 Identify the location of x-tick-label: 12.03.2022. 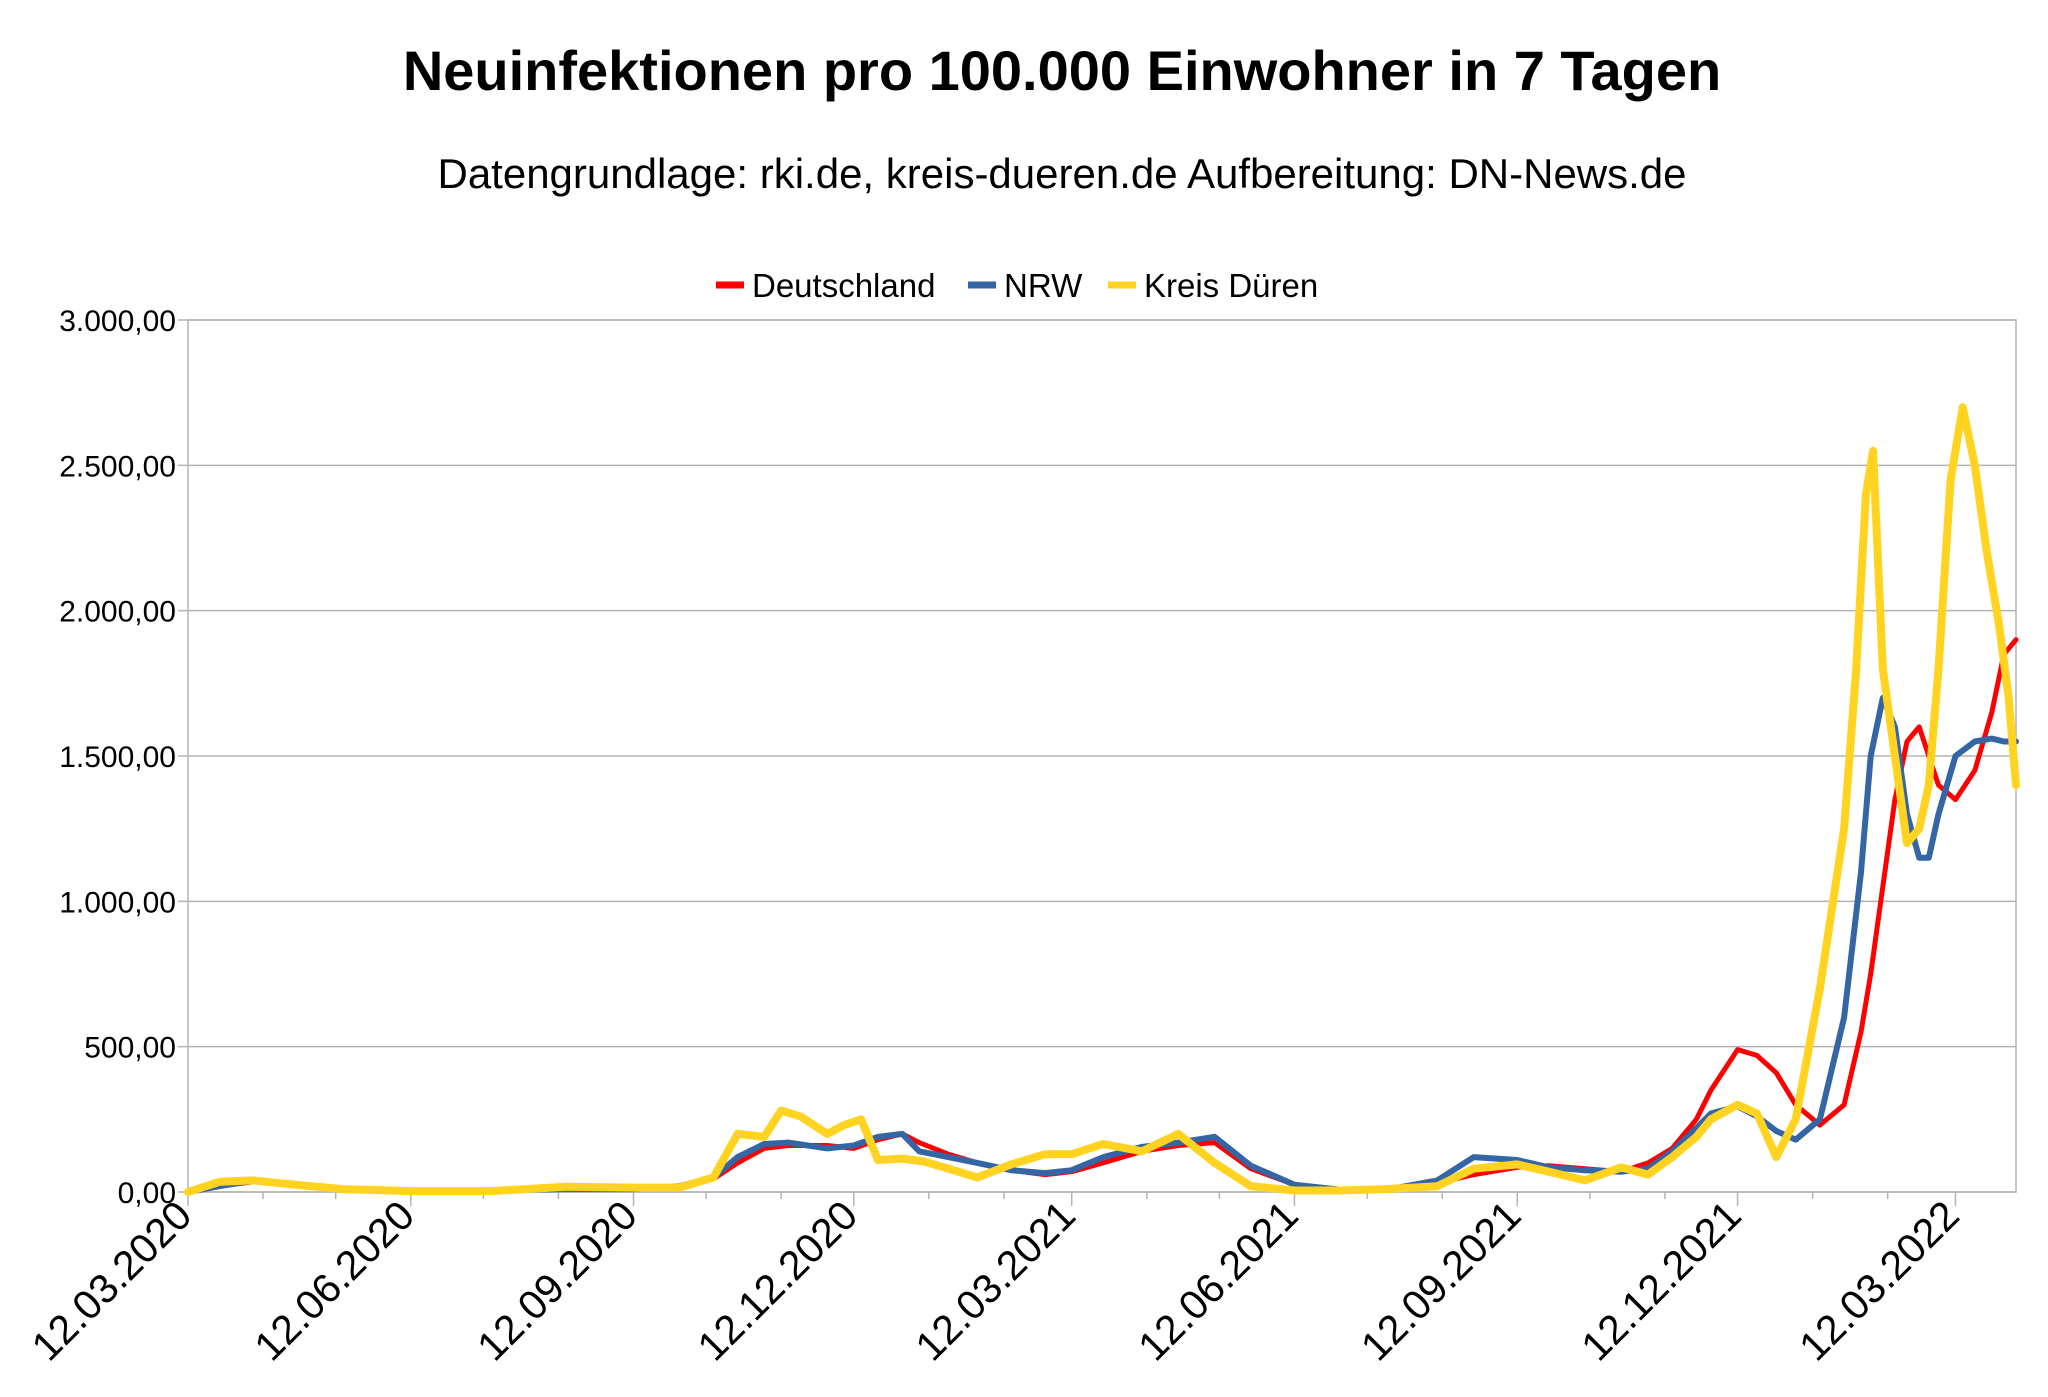
(1879, 1281).